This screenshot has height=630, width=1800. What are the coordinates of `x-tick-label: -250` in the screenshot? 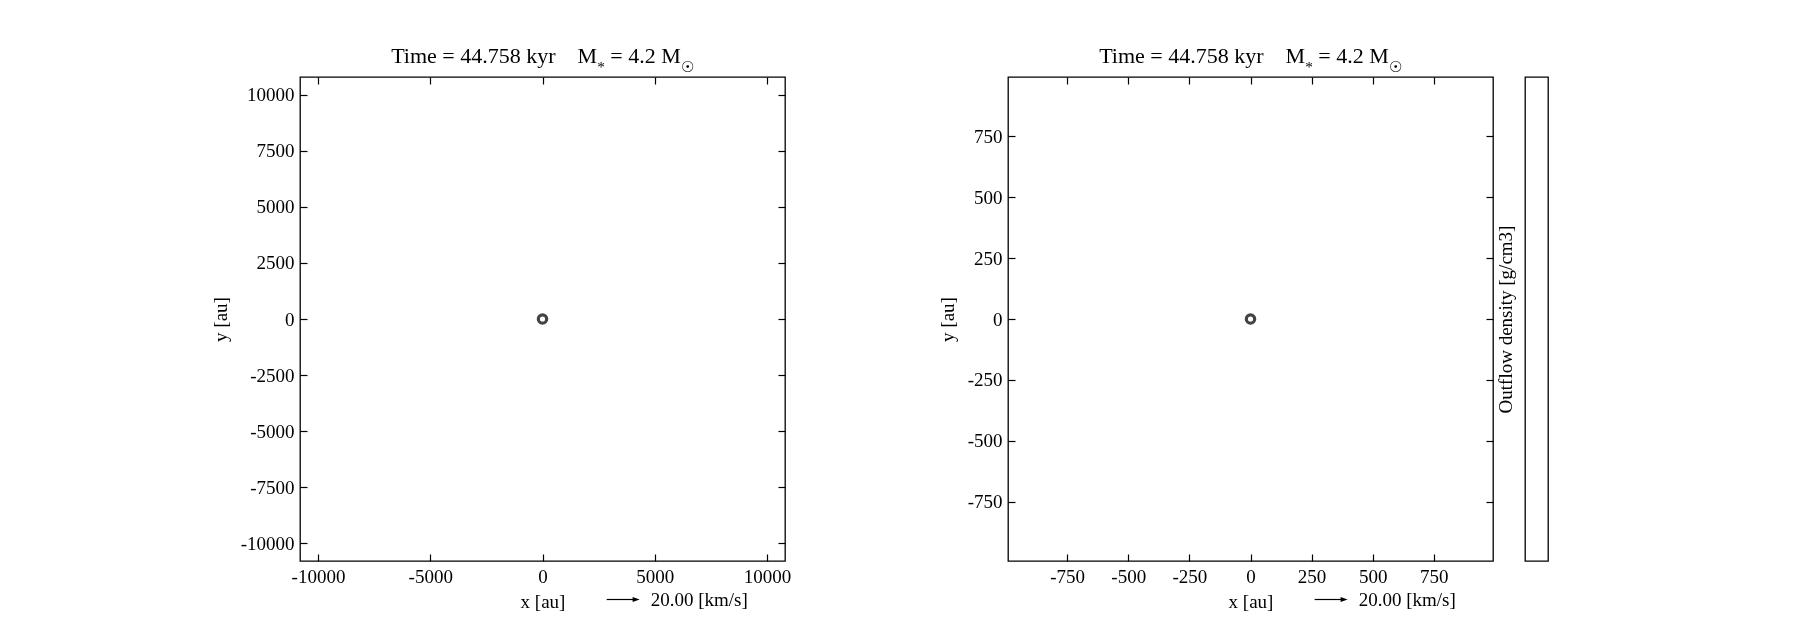 It's located at (1190, 576).